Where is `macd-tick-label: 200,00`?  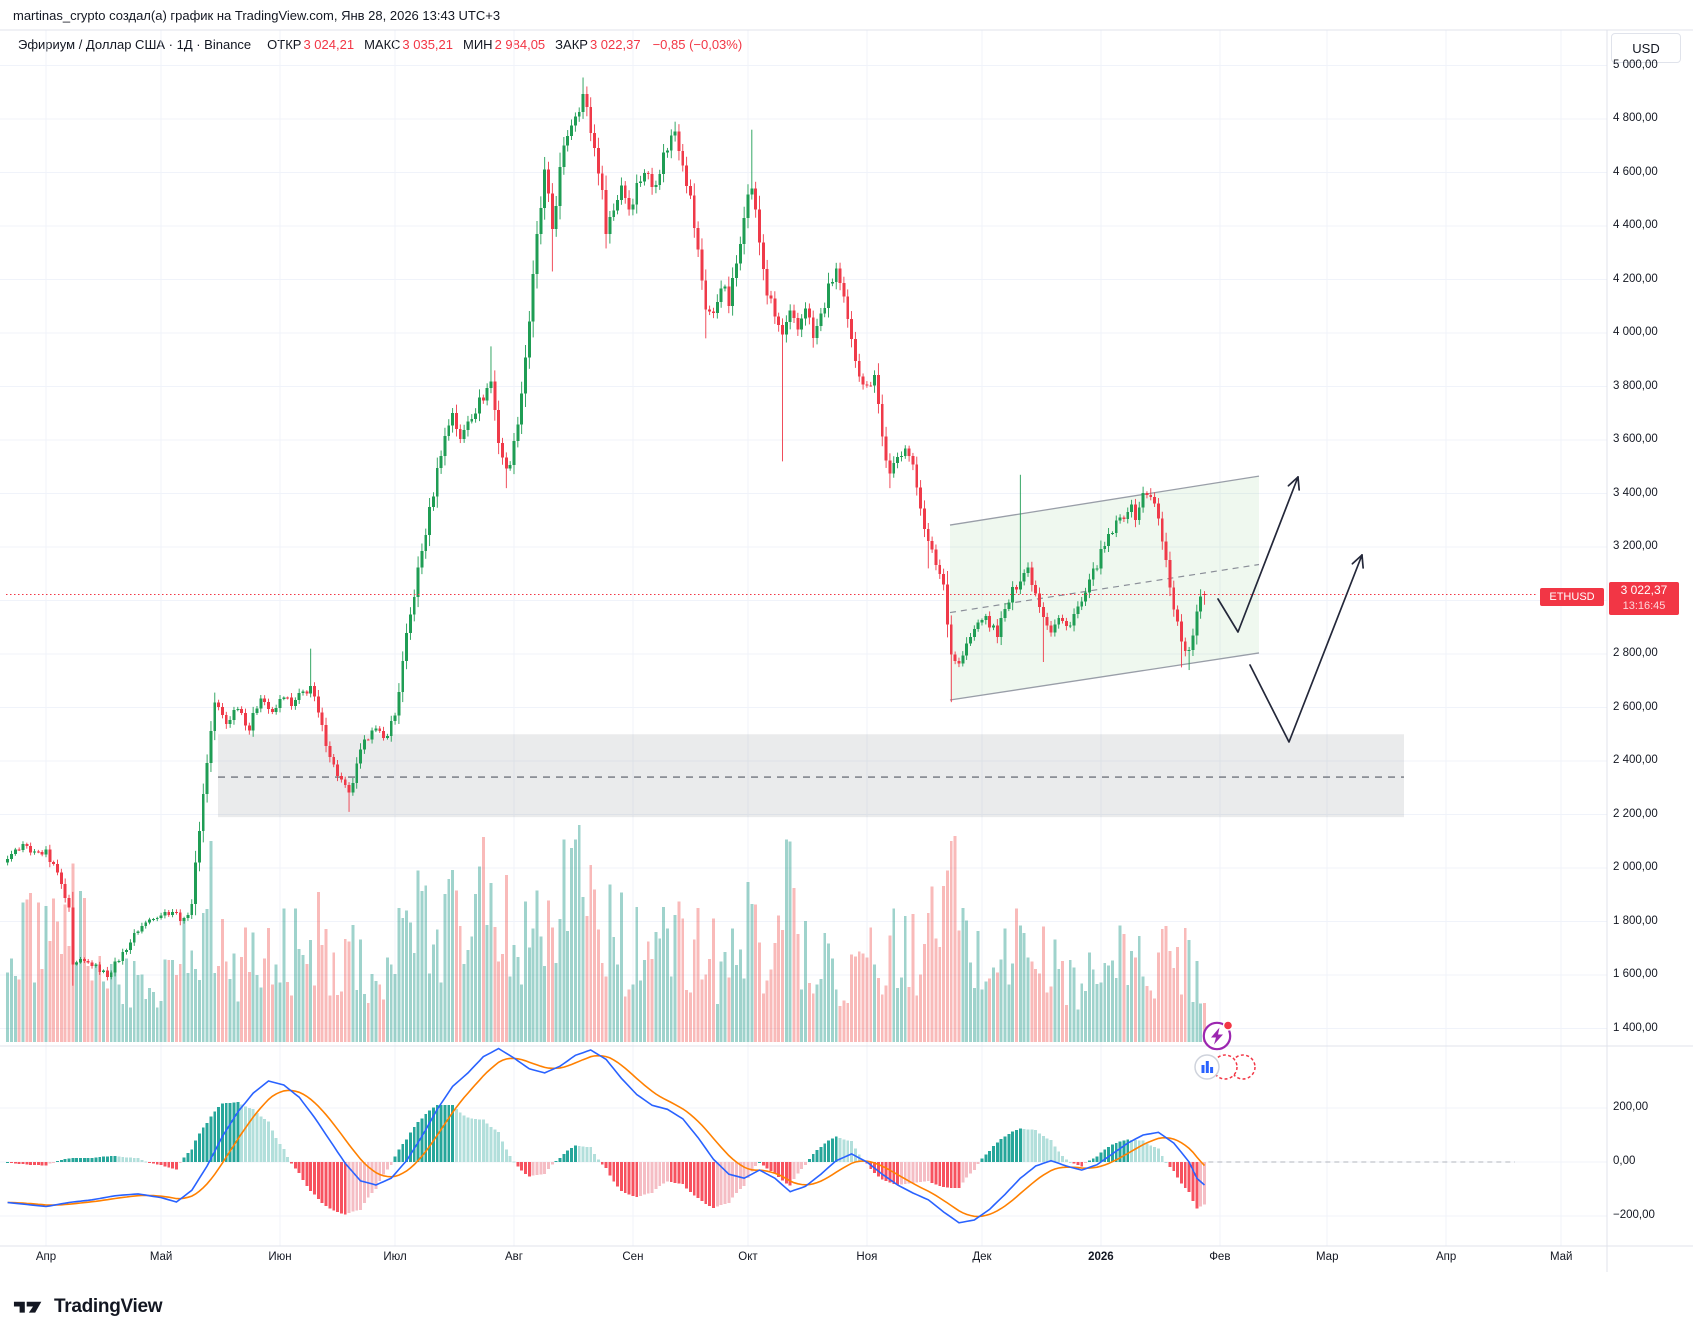
macd-tick-label: 200,00 is located at coordinates (1631, 1107).